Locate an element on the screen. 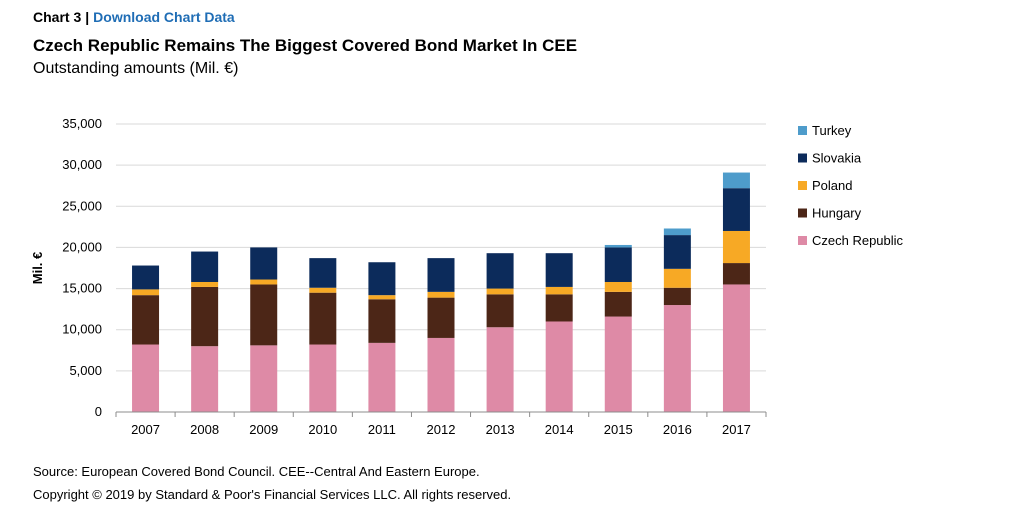 The image size is (1024, 523). x-tick-label: 2017 is located at coordinates (736, 429).